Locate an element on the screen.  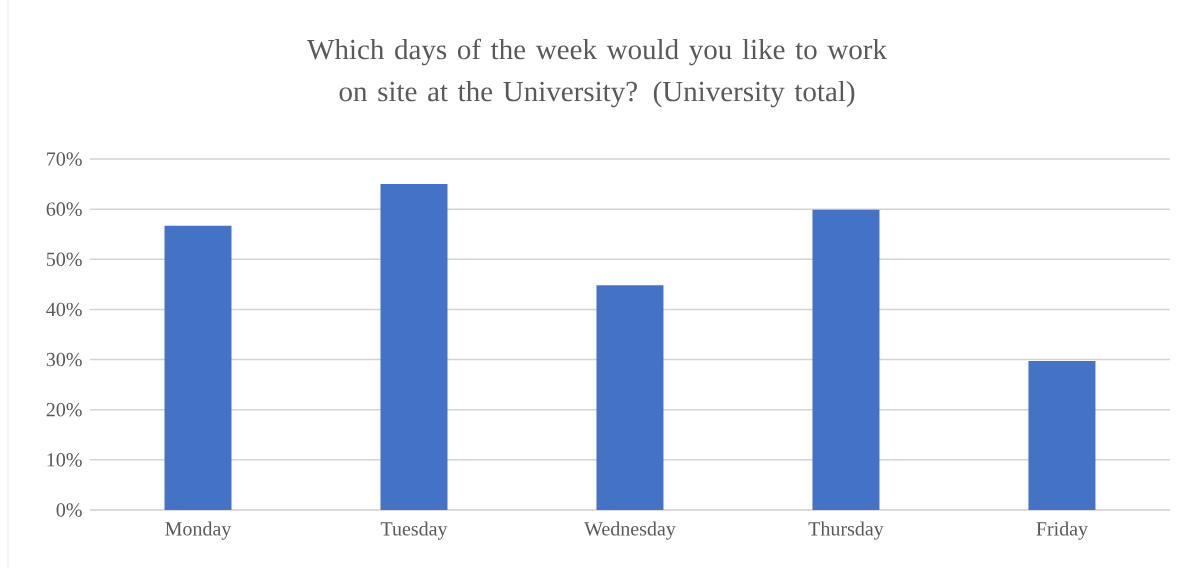
x-tick-label: Wednesday is located at coordinates (630, 530).